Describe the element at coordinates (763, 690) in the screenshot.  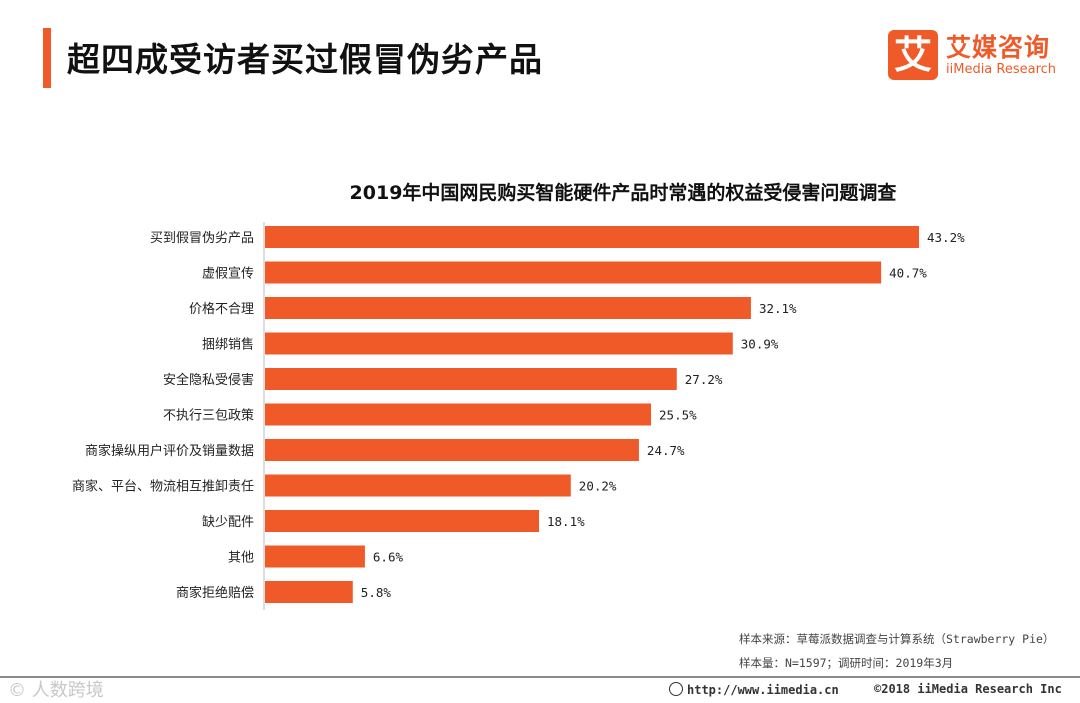
I see `footer-url-text: http://www.iimedia.cn` at that location.